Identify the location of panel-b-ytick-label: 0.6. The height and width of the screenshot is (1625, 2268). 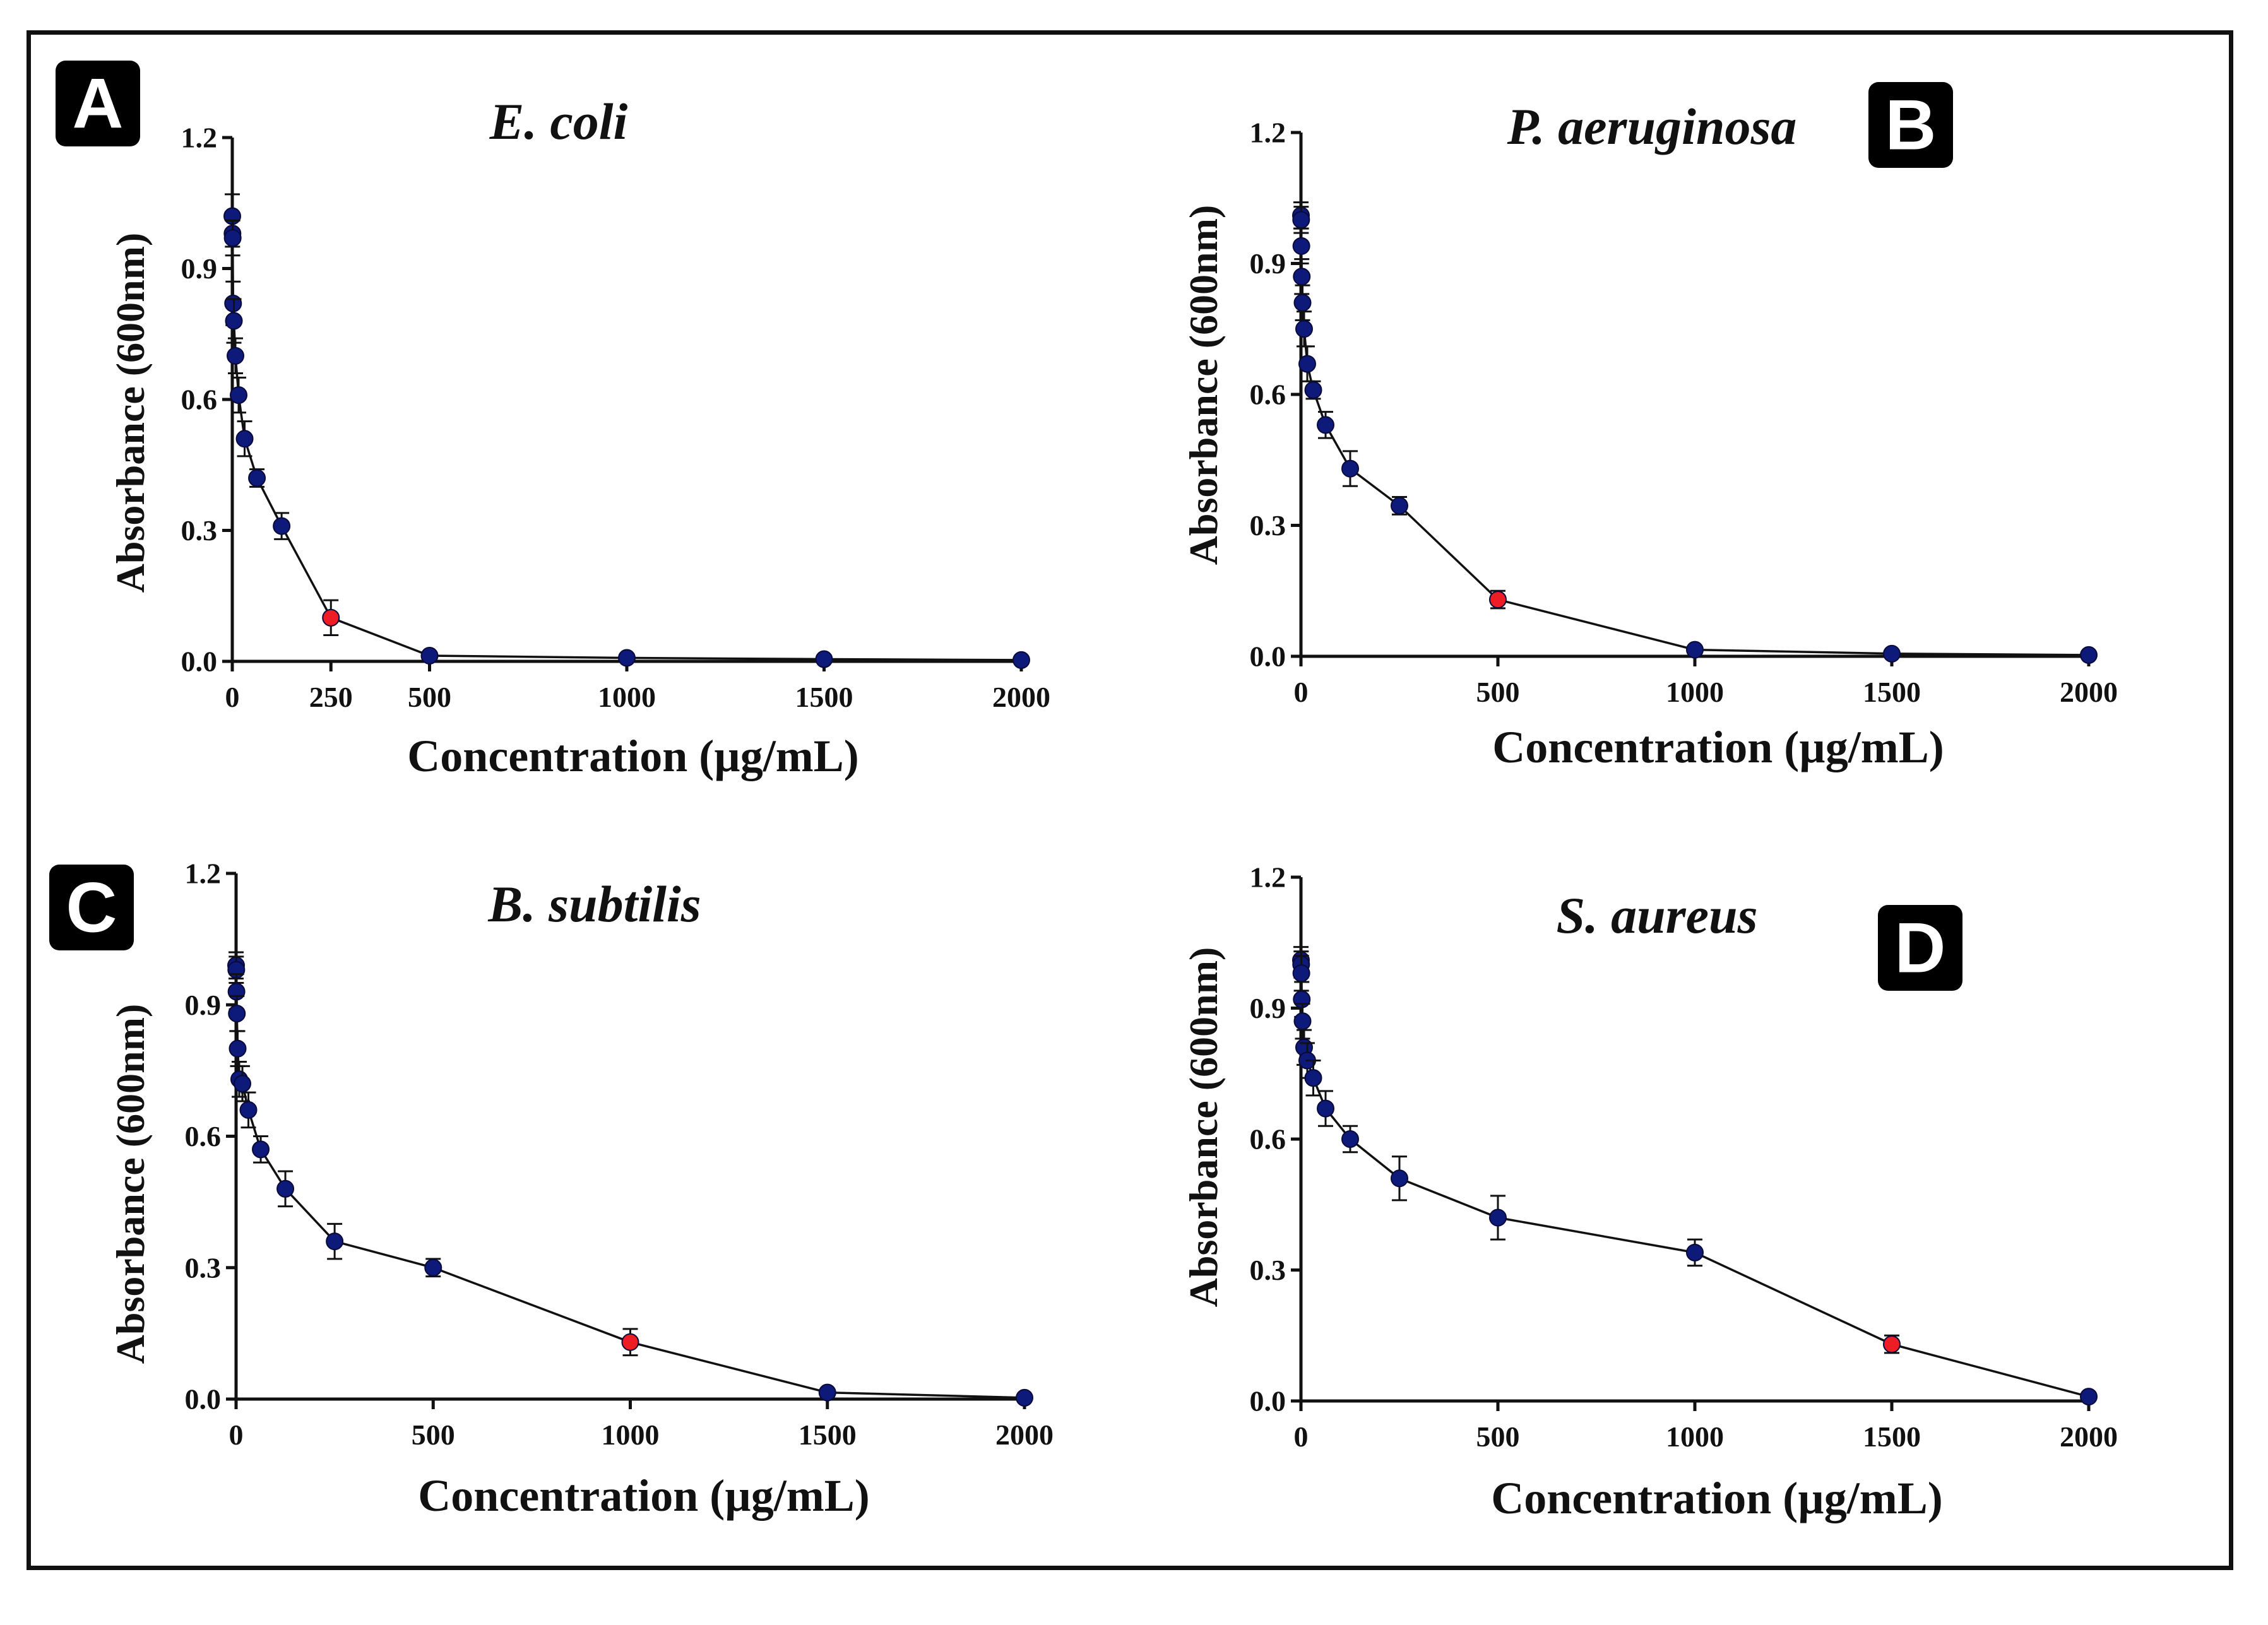
(1268, 395).